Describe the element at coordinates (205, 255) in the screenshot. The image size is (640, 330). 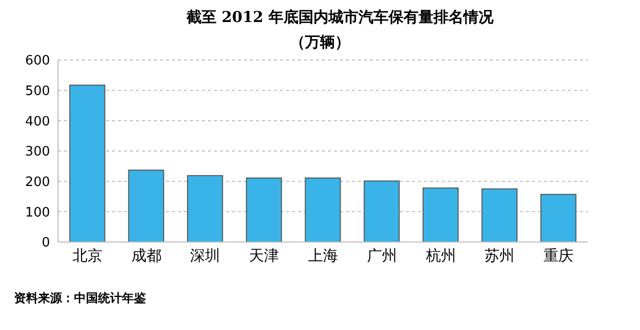
I see `x-tick-label: 深圳` at that location.